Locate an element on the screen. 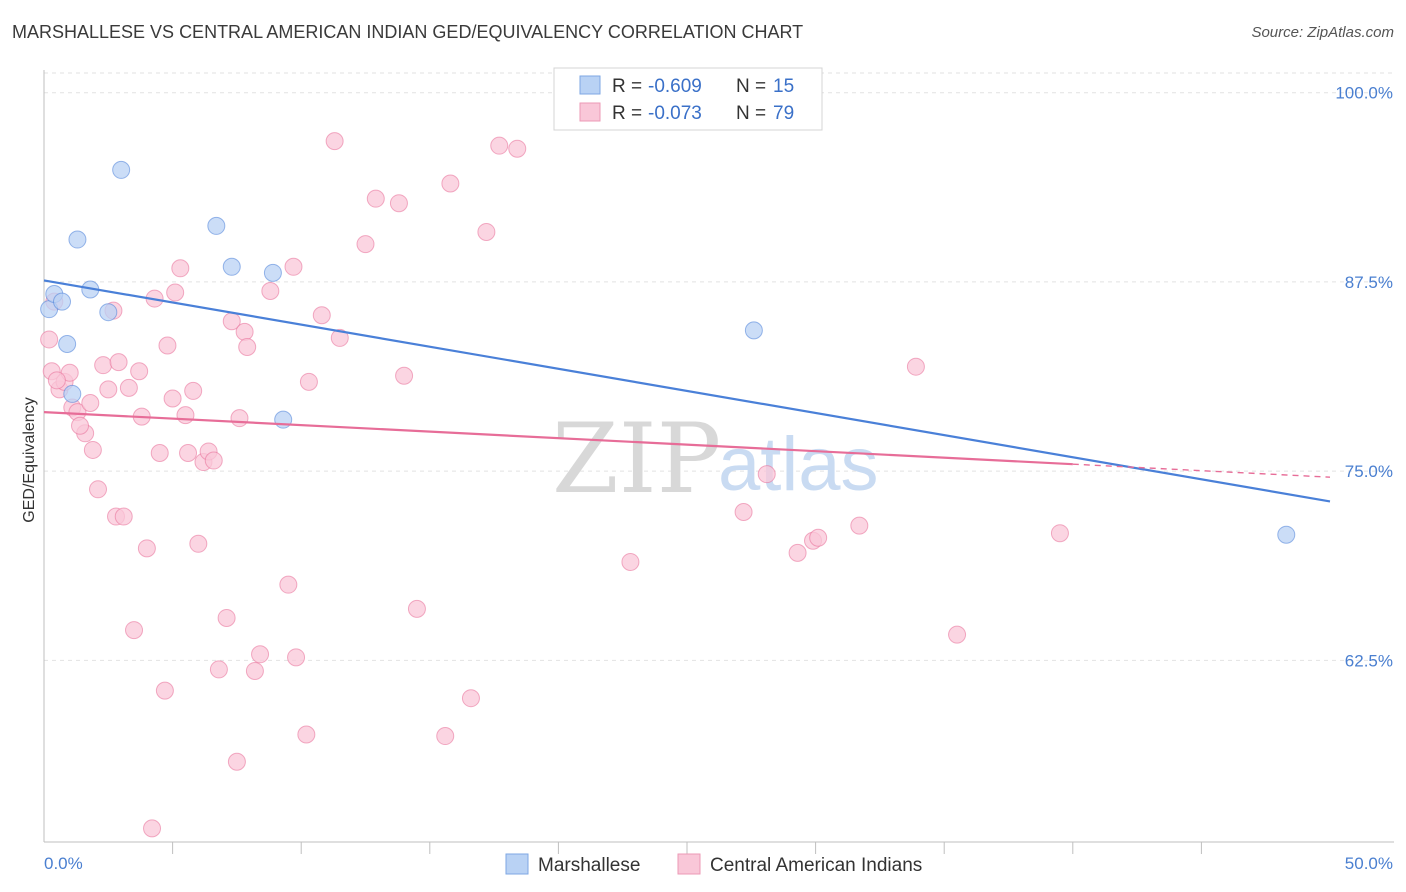  legend-r-value-2: -0.073 is located at coordinates (675, 113).